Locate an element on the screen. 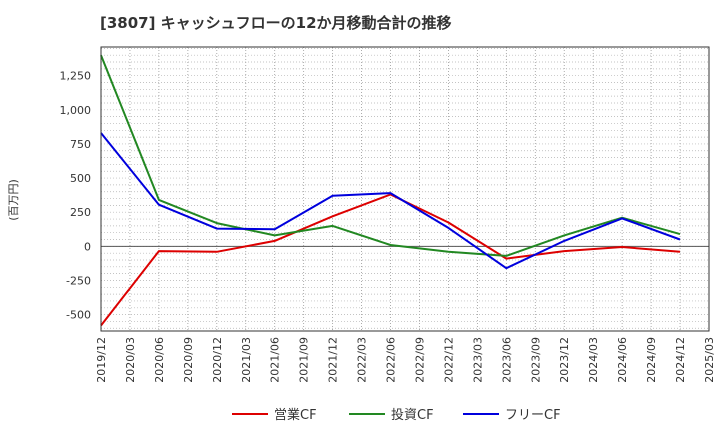  legend-label-営業CF: 営業CF is located at coordinates (295, 415).